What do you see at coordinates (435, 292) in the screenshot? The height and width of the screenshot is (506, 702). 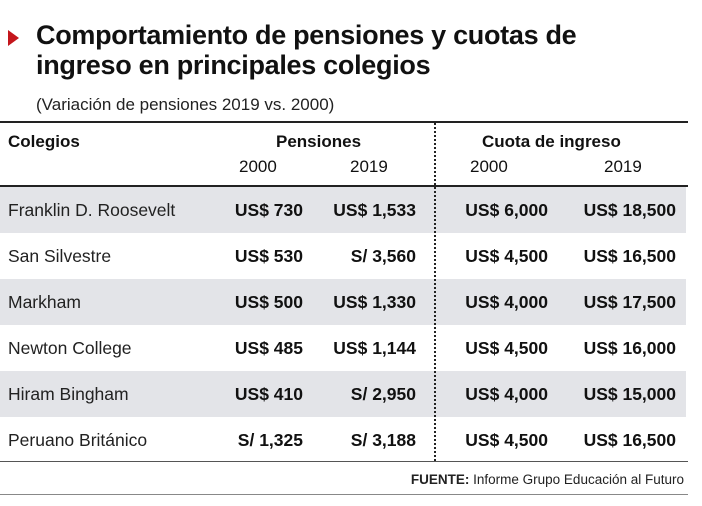 I see `column-divider` at bounding box center [435, 292].